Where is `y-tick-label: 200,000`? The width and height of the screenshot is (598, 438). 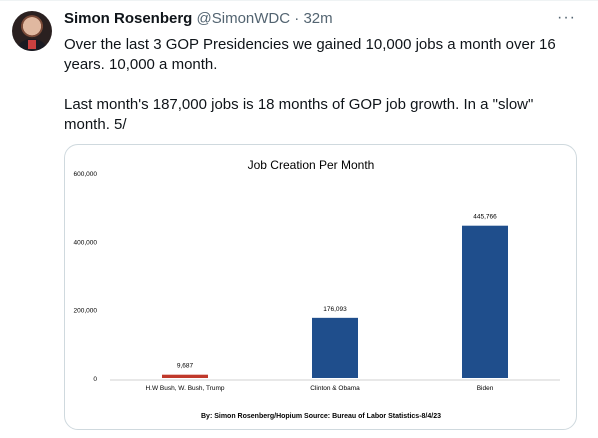 y-tick-label: 200,000 is located at coordinates (86, 311).